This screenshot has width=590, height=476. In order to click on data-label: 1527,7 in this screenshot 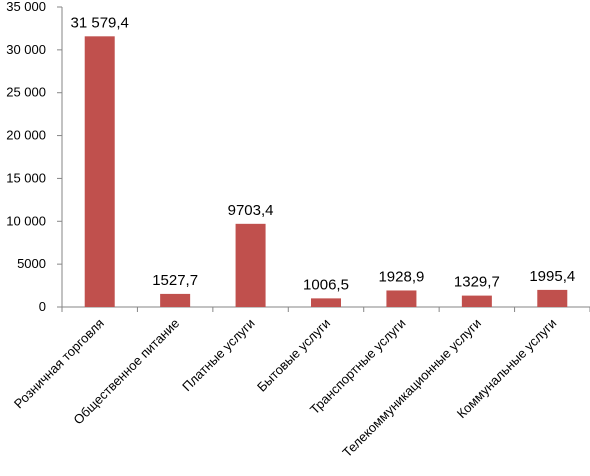, I will do `click(175, 280)`.